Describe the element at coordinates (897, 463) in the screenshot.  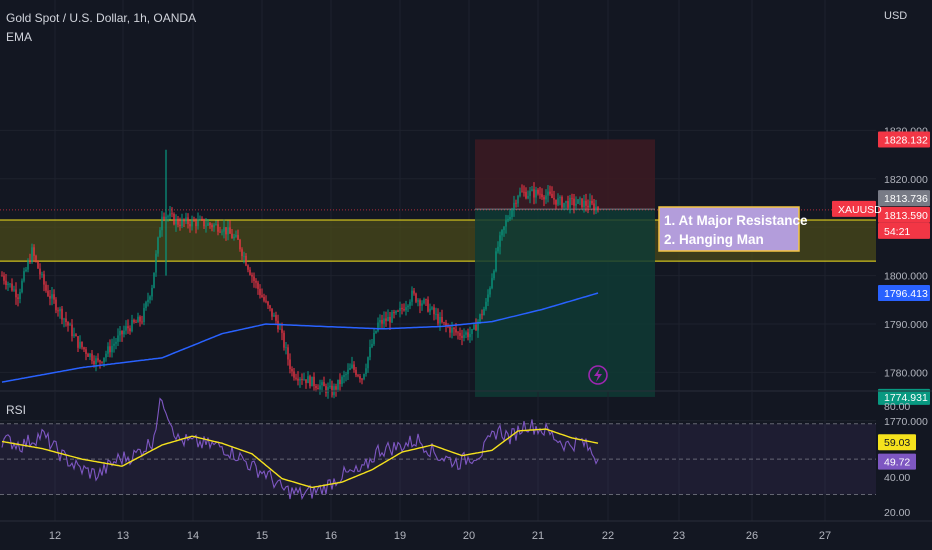
I see `rsi-value-badge: 49.72` at that location.